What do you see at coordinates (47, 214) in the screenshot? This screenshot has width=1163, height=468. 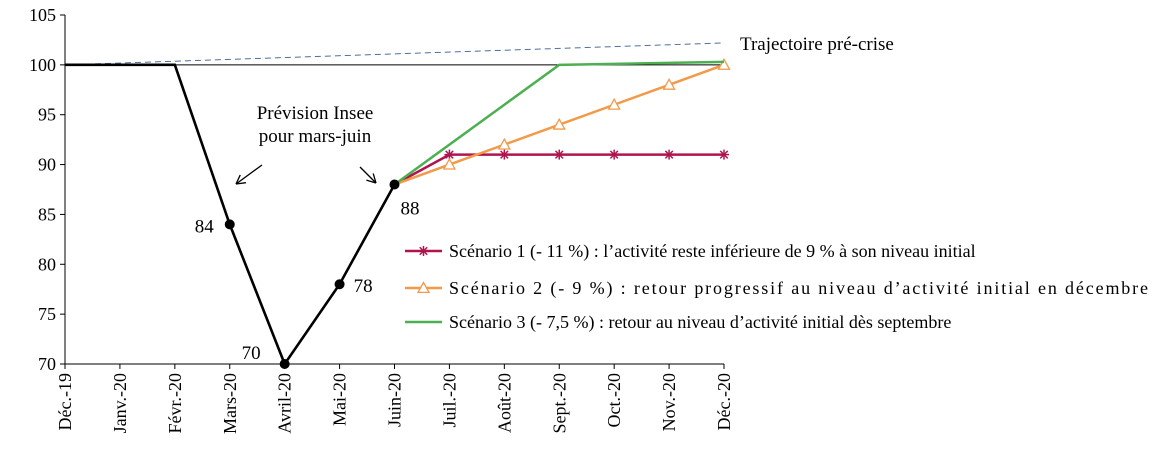 I see `y-tick-label: 85` at bounding box center [47, 214].